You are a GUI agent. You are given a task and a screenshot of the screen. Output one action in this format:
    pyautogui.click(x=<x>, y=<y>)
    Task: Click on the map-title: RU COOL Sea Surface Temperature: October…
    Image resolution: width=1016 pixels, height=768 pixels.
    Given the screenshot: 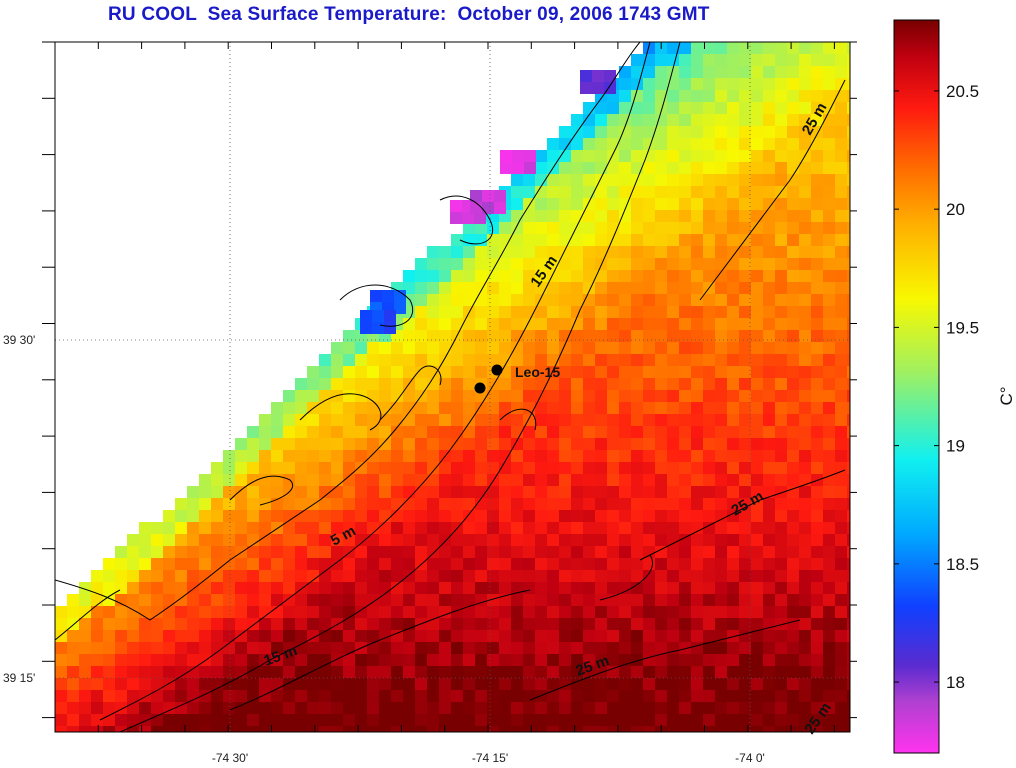 What is the action you would take?
    pyautogui.click(x=409, y=14)
    